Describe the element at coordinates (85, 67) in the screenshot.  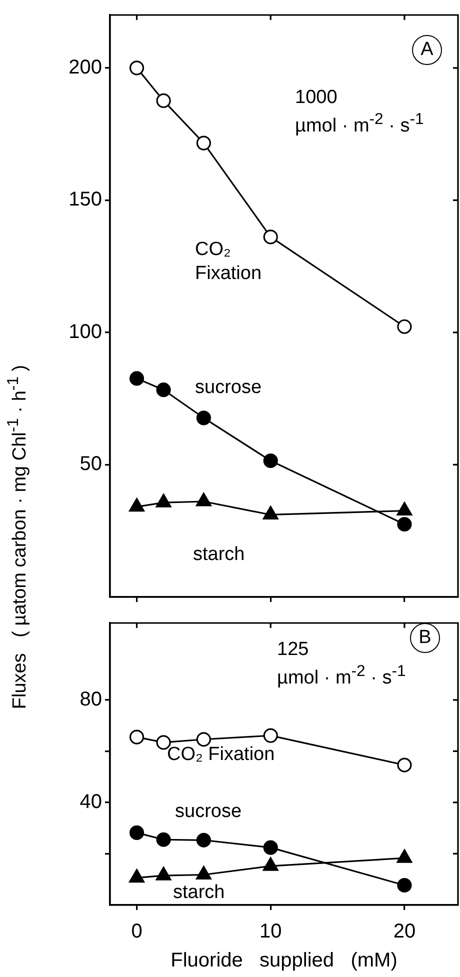
I see `y-tick-label: 200` at that location.